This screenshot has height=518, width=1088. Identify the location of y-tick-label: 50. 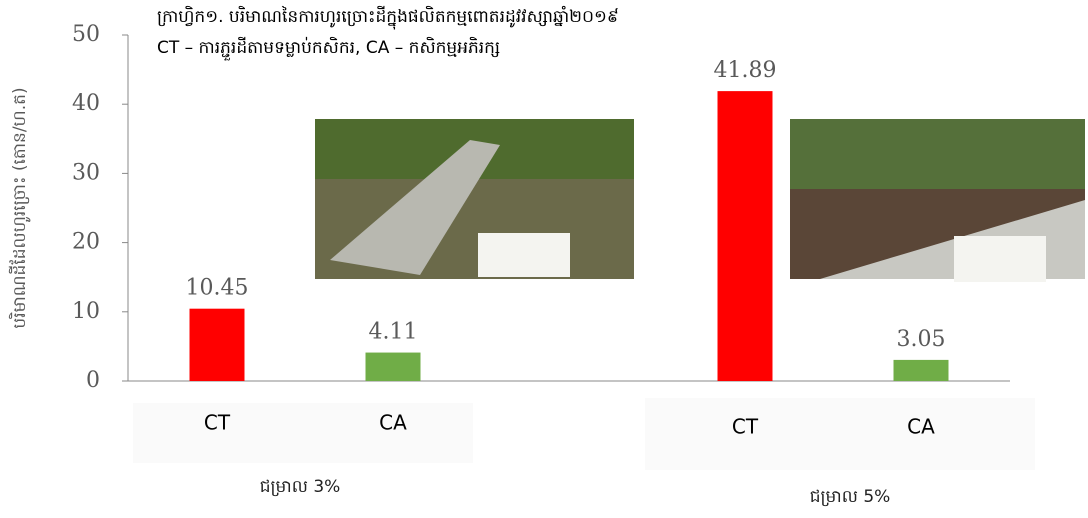
(86, 34).